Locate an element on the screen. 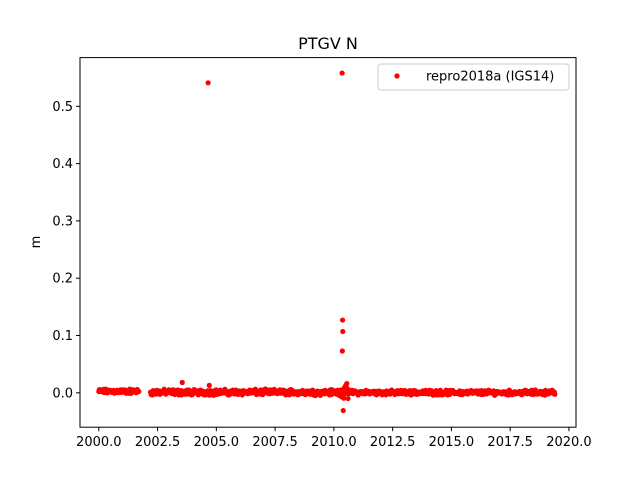  y-tick-label: 0.2 is located at coordinates (62, 279).